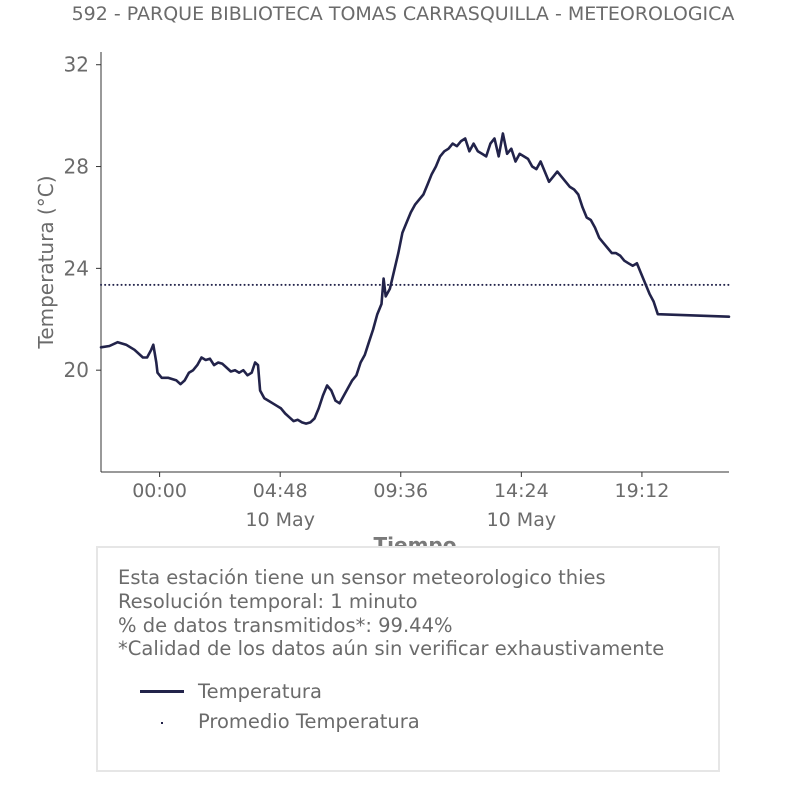 The width and height of the screenshot is (806, 806). Describe the element at coordinates (642, 491) in the screenshot. I see `x-tick-label: 19:12` at that location.